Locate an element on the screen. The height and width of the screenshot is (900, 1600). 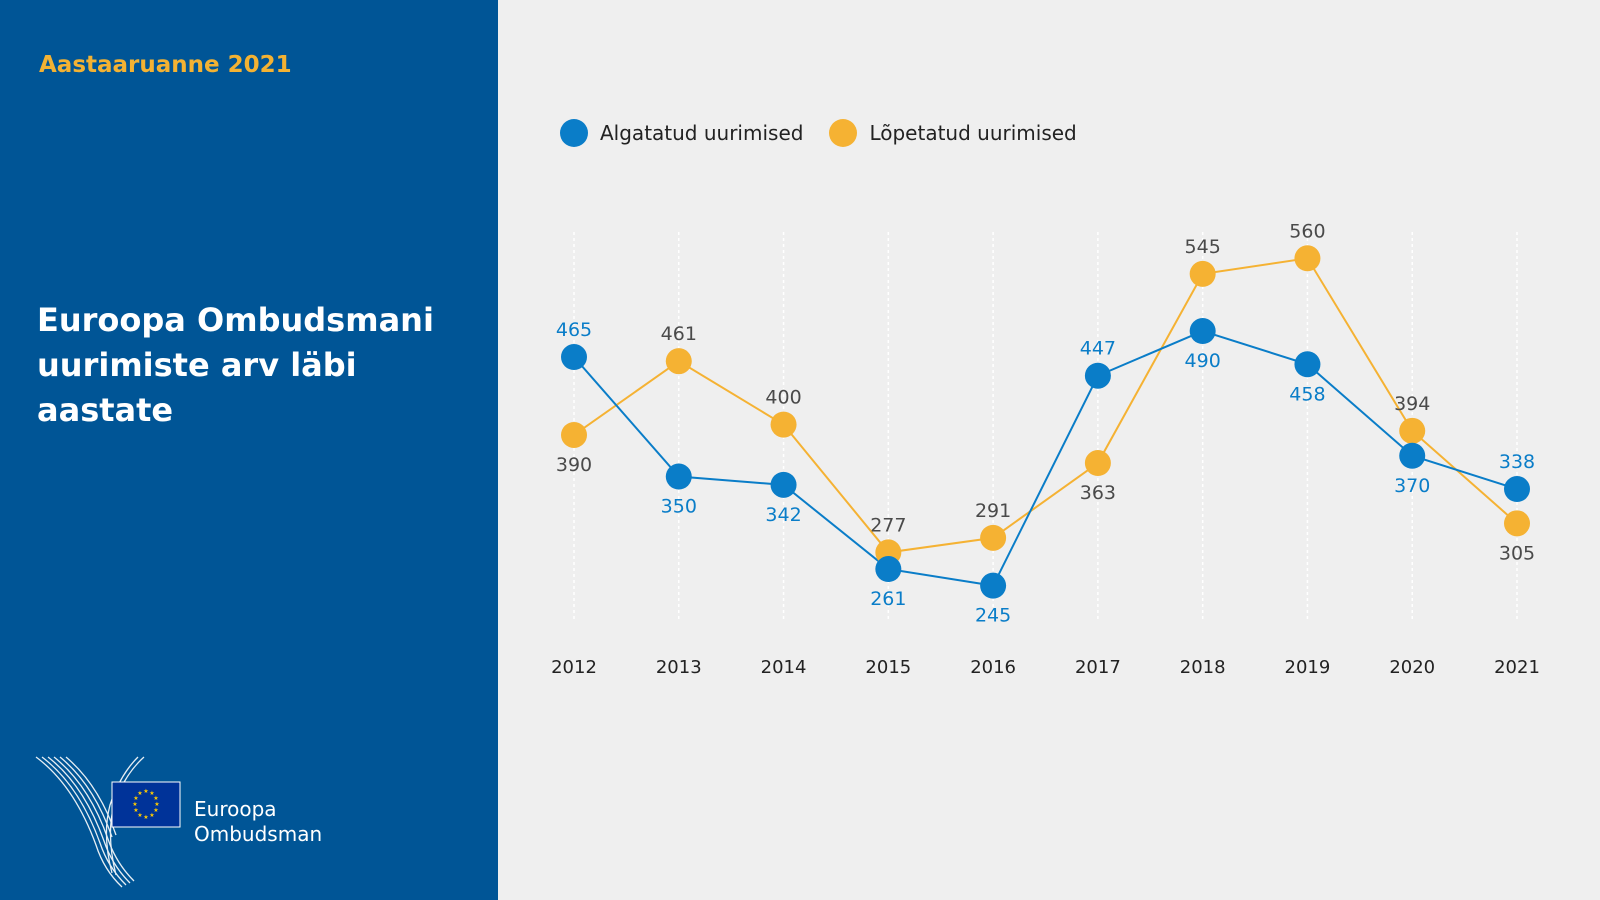
x-tick-label-2018: 2018 is located at coordinates (1203, 667).